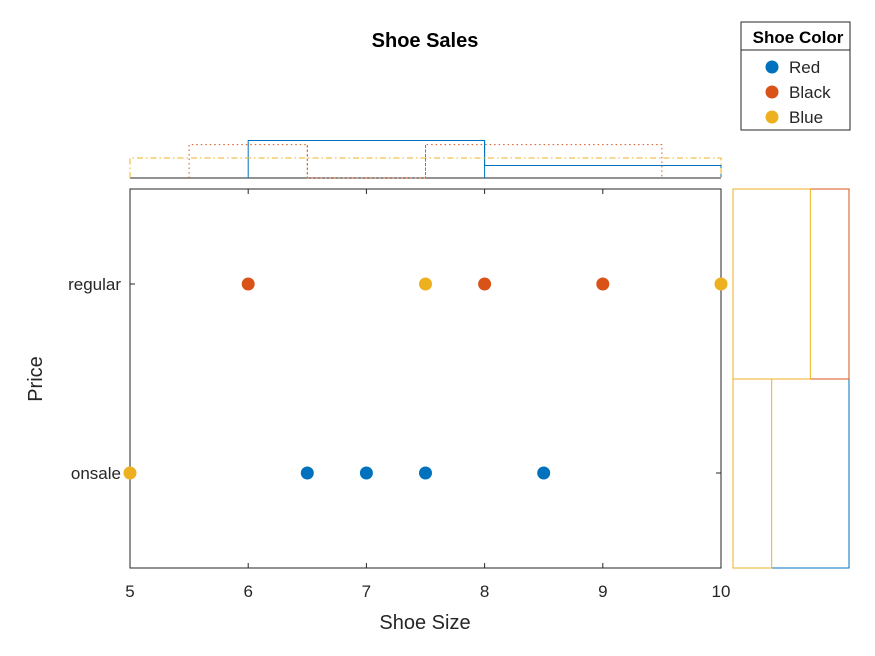  Describe the element at coordinates (721, 591) in the screenshot. I see `x-tick-label: 10` at that location.